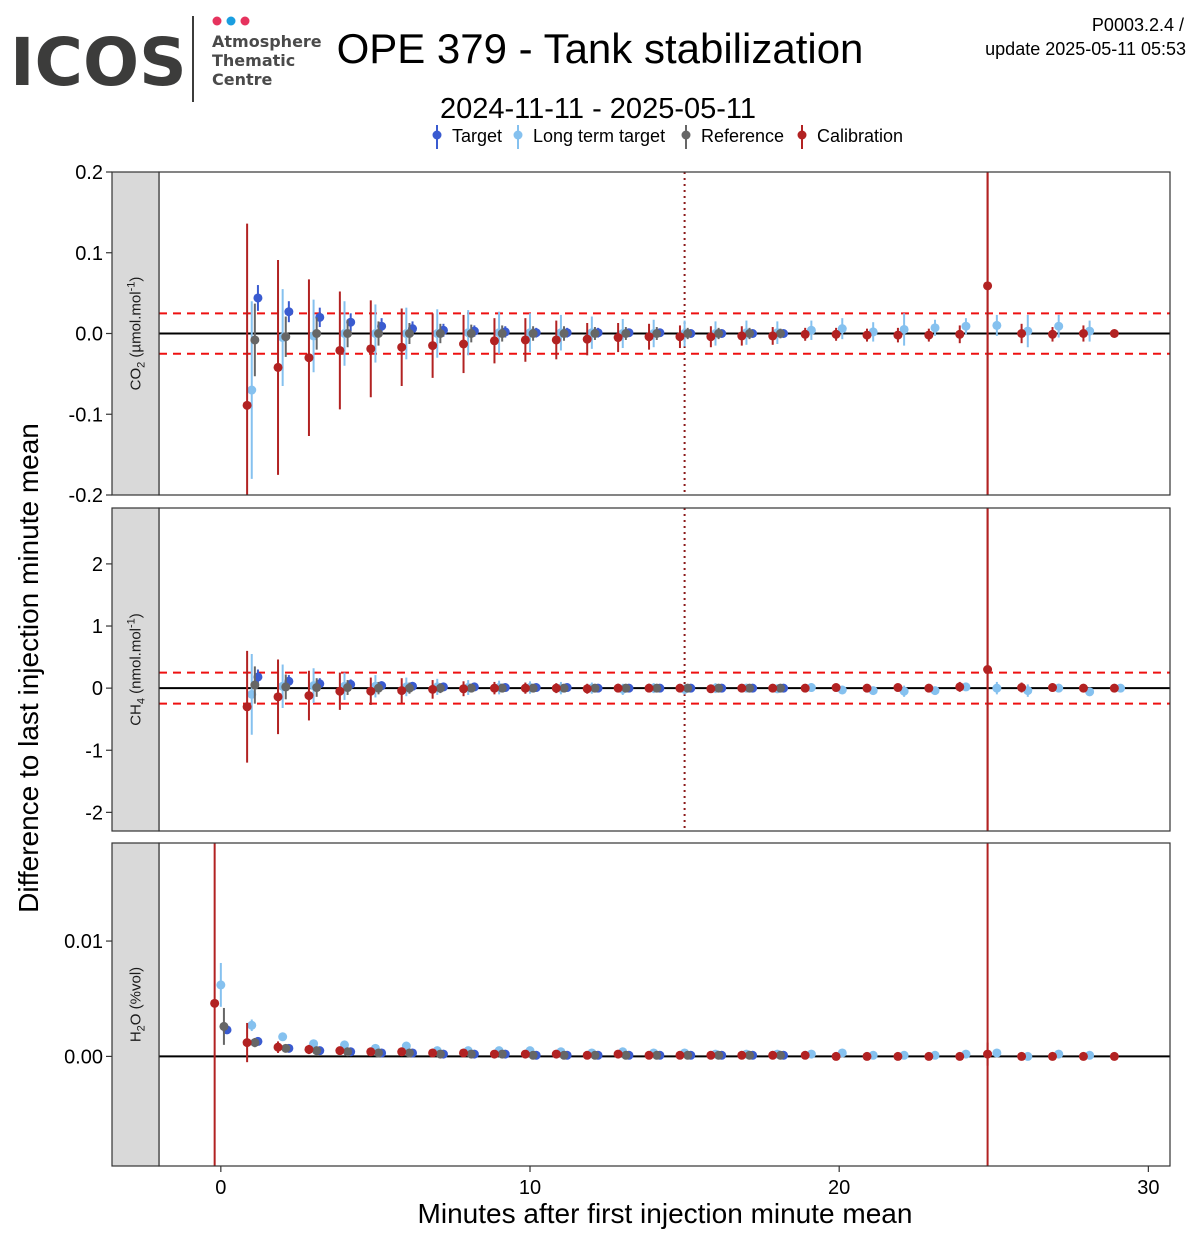 The image size is (1200, 1245). Describe the element at coordinates (94, 813) in the screenshot. I see `y-tick-label: -2` at that location.